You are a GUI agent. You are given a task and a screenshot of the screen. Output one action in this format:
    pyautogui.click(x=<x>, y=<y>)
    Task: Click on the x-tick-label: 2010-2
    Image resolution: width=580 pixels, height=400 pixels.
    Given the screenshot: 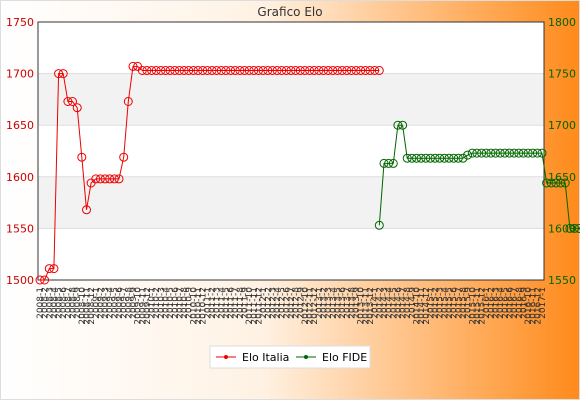 What is the action you would take?
    pyautogui.click(x=157, y=303)
    